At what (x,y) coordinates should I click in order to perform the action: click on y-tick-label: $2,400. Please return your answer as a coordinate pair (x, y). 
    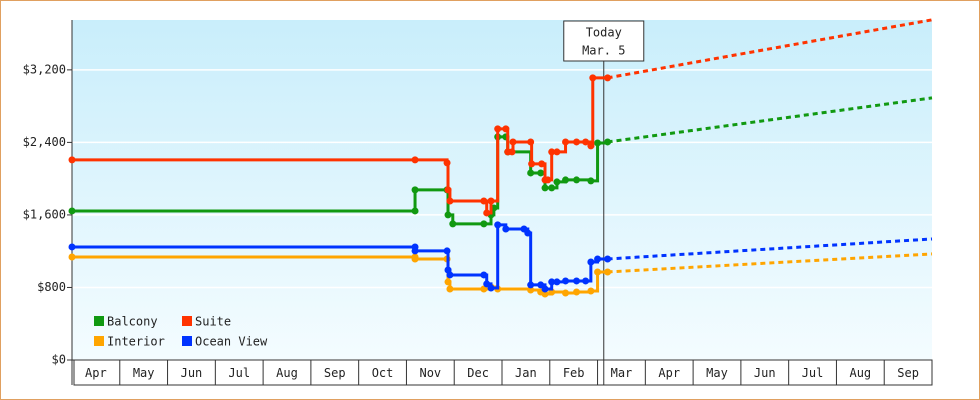
    Looking at the image, I should click on (44, 142).